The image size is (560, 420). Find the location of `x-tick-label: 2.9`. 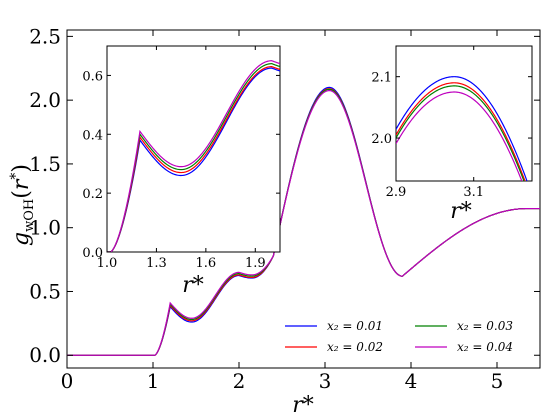

x-tick-label: 2.9 is located at coordinates (396, 192).